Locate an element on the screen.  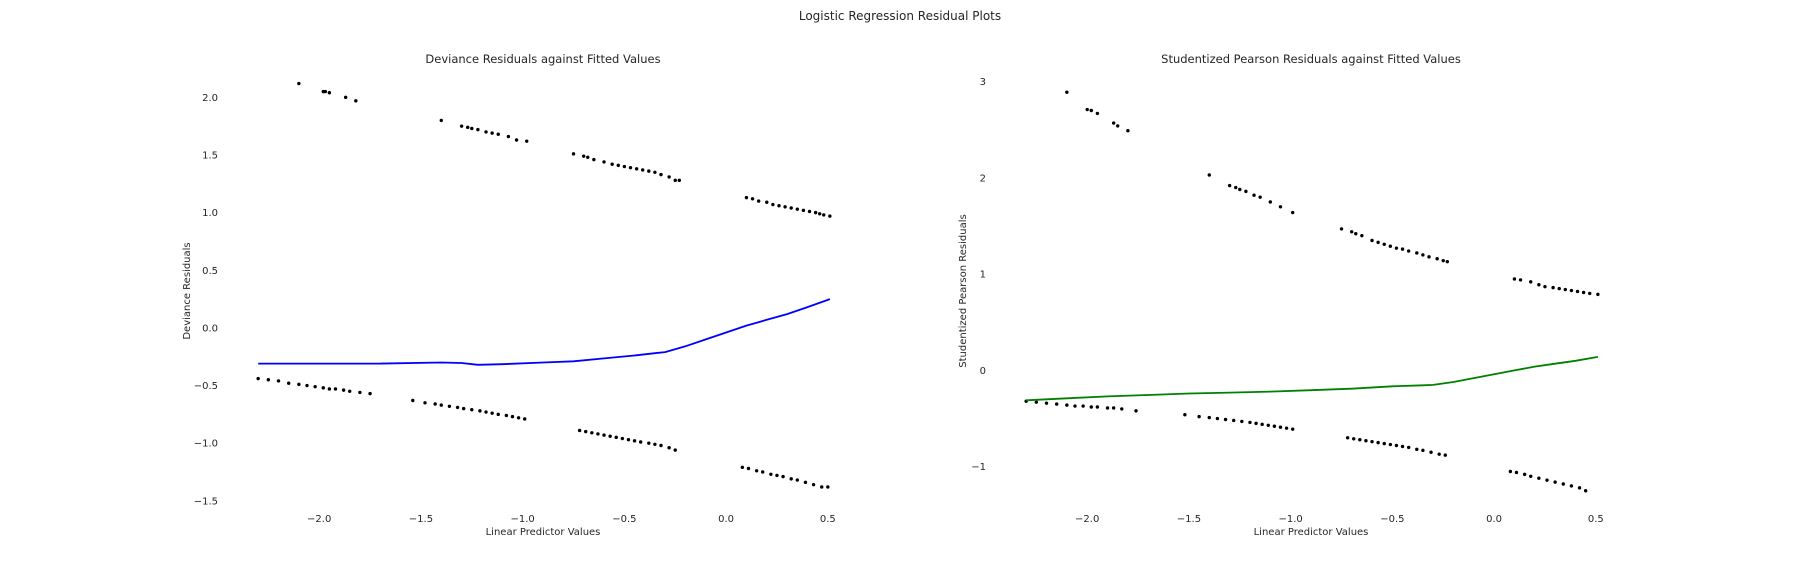
y-axis-label: Studentized Pearson Residuals is located at coordinates (963, 290).